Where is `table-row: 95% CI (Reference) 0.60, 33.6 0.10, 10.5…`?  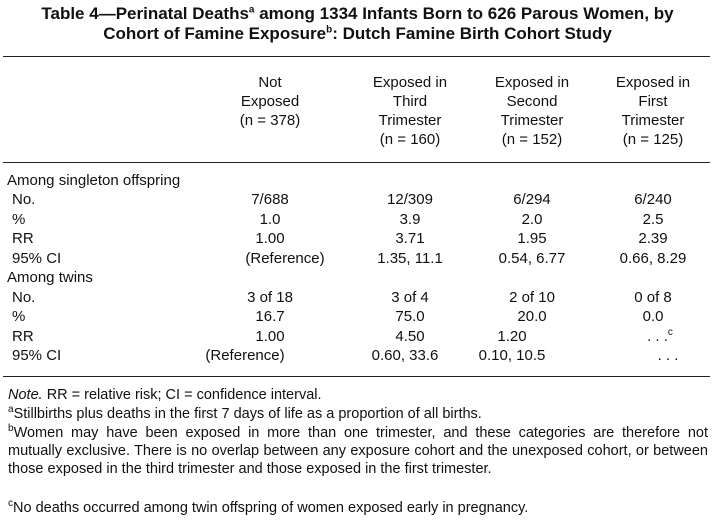
table-row: 95% CI (Reference) 0.60, 33.6 0.10, 10.5… is located at coordinates (345, 355).